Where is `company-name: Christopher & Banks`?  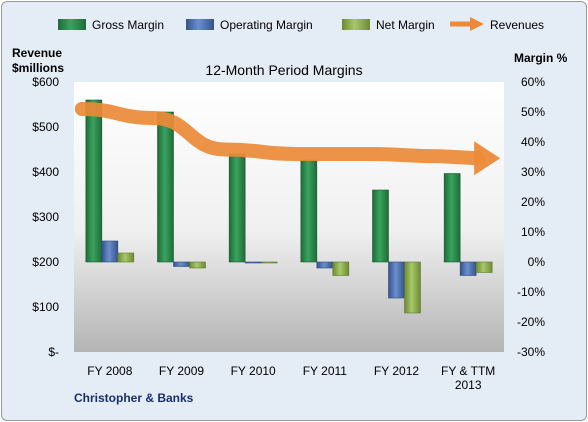
company-name: Christopher & Banks is located at coordinates (134, 398).